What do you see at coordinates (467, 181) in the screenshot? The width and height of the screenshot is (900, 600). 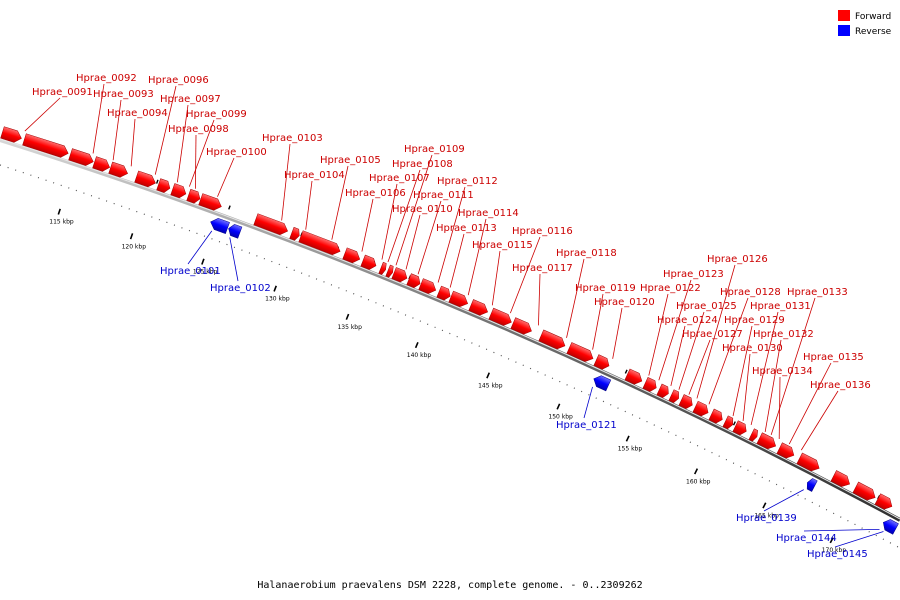 I see `forward-gene-label: Hprae_0112` at bounding box center [467, 181].